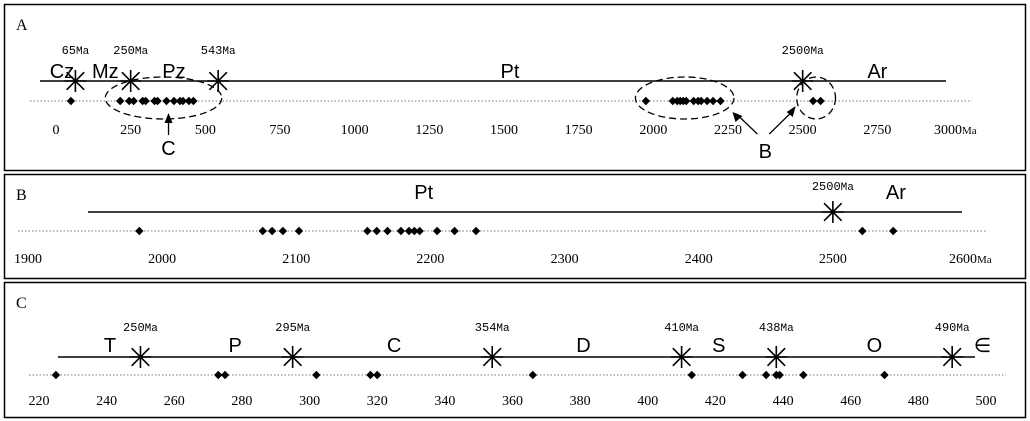 This screenshot has width=1030, height=421. Describe the element at coordinates (21, 195) in the screenshot. I see `panel-label: B` at that location.